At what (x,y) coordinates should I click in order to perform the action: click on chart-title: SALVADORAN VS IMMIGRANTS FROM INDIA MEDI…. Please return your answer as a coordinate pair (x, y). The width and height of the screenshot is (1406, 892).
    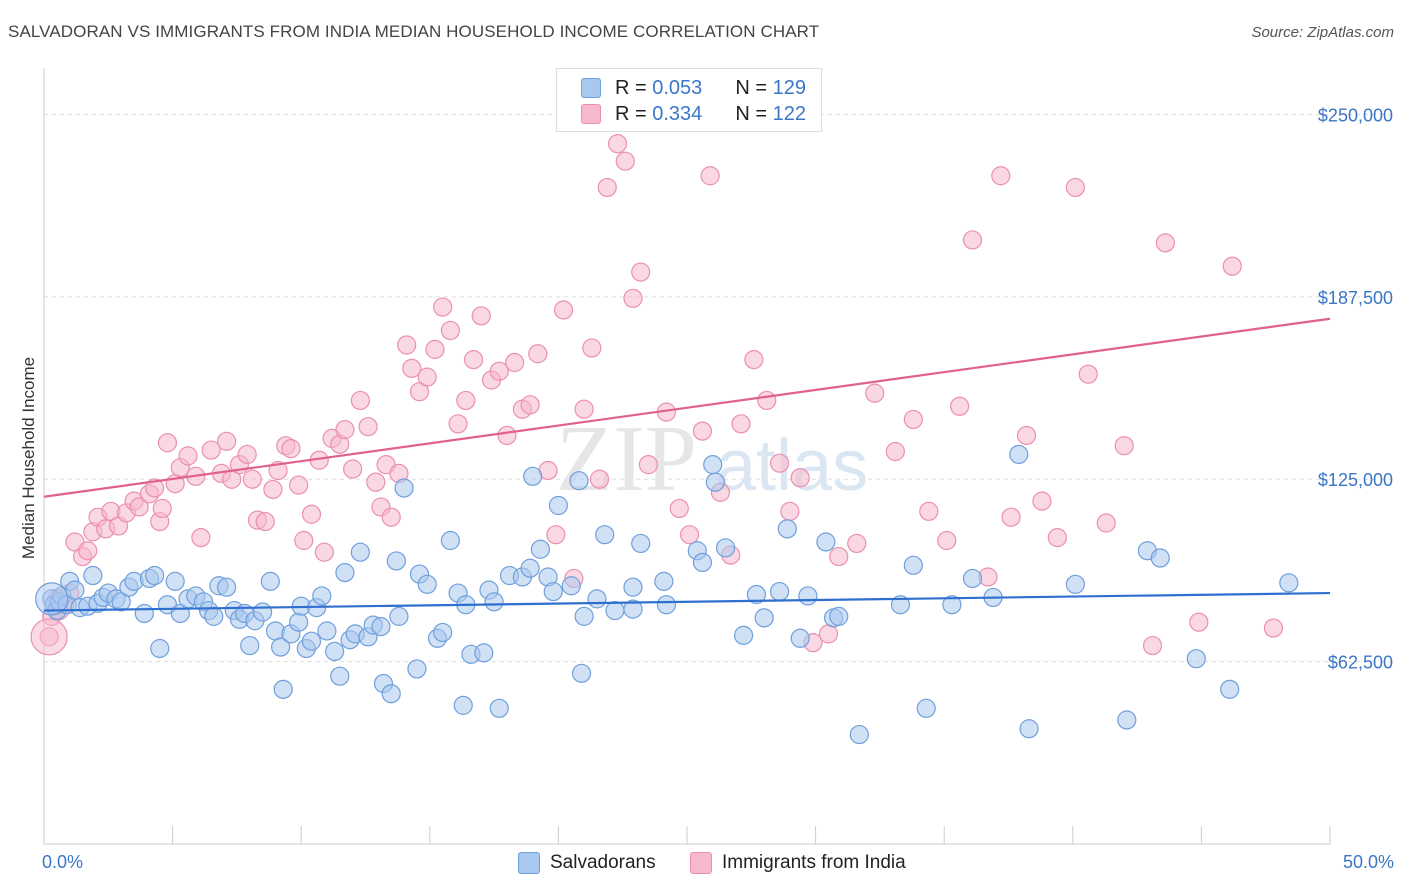
    Looking at the image, I should click on (414, 31).